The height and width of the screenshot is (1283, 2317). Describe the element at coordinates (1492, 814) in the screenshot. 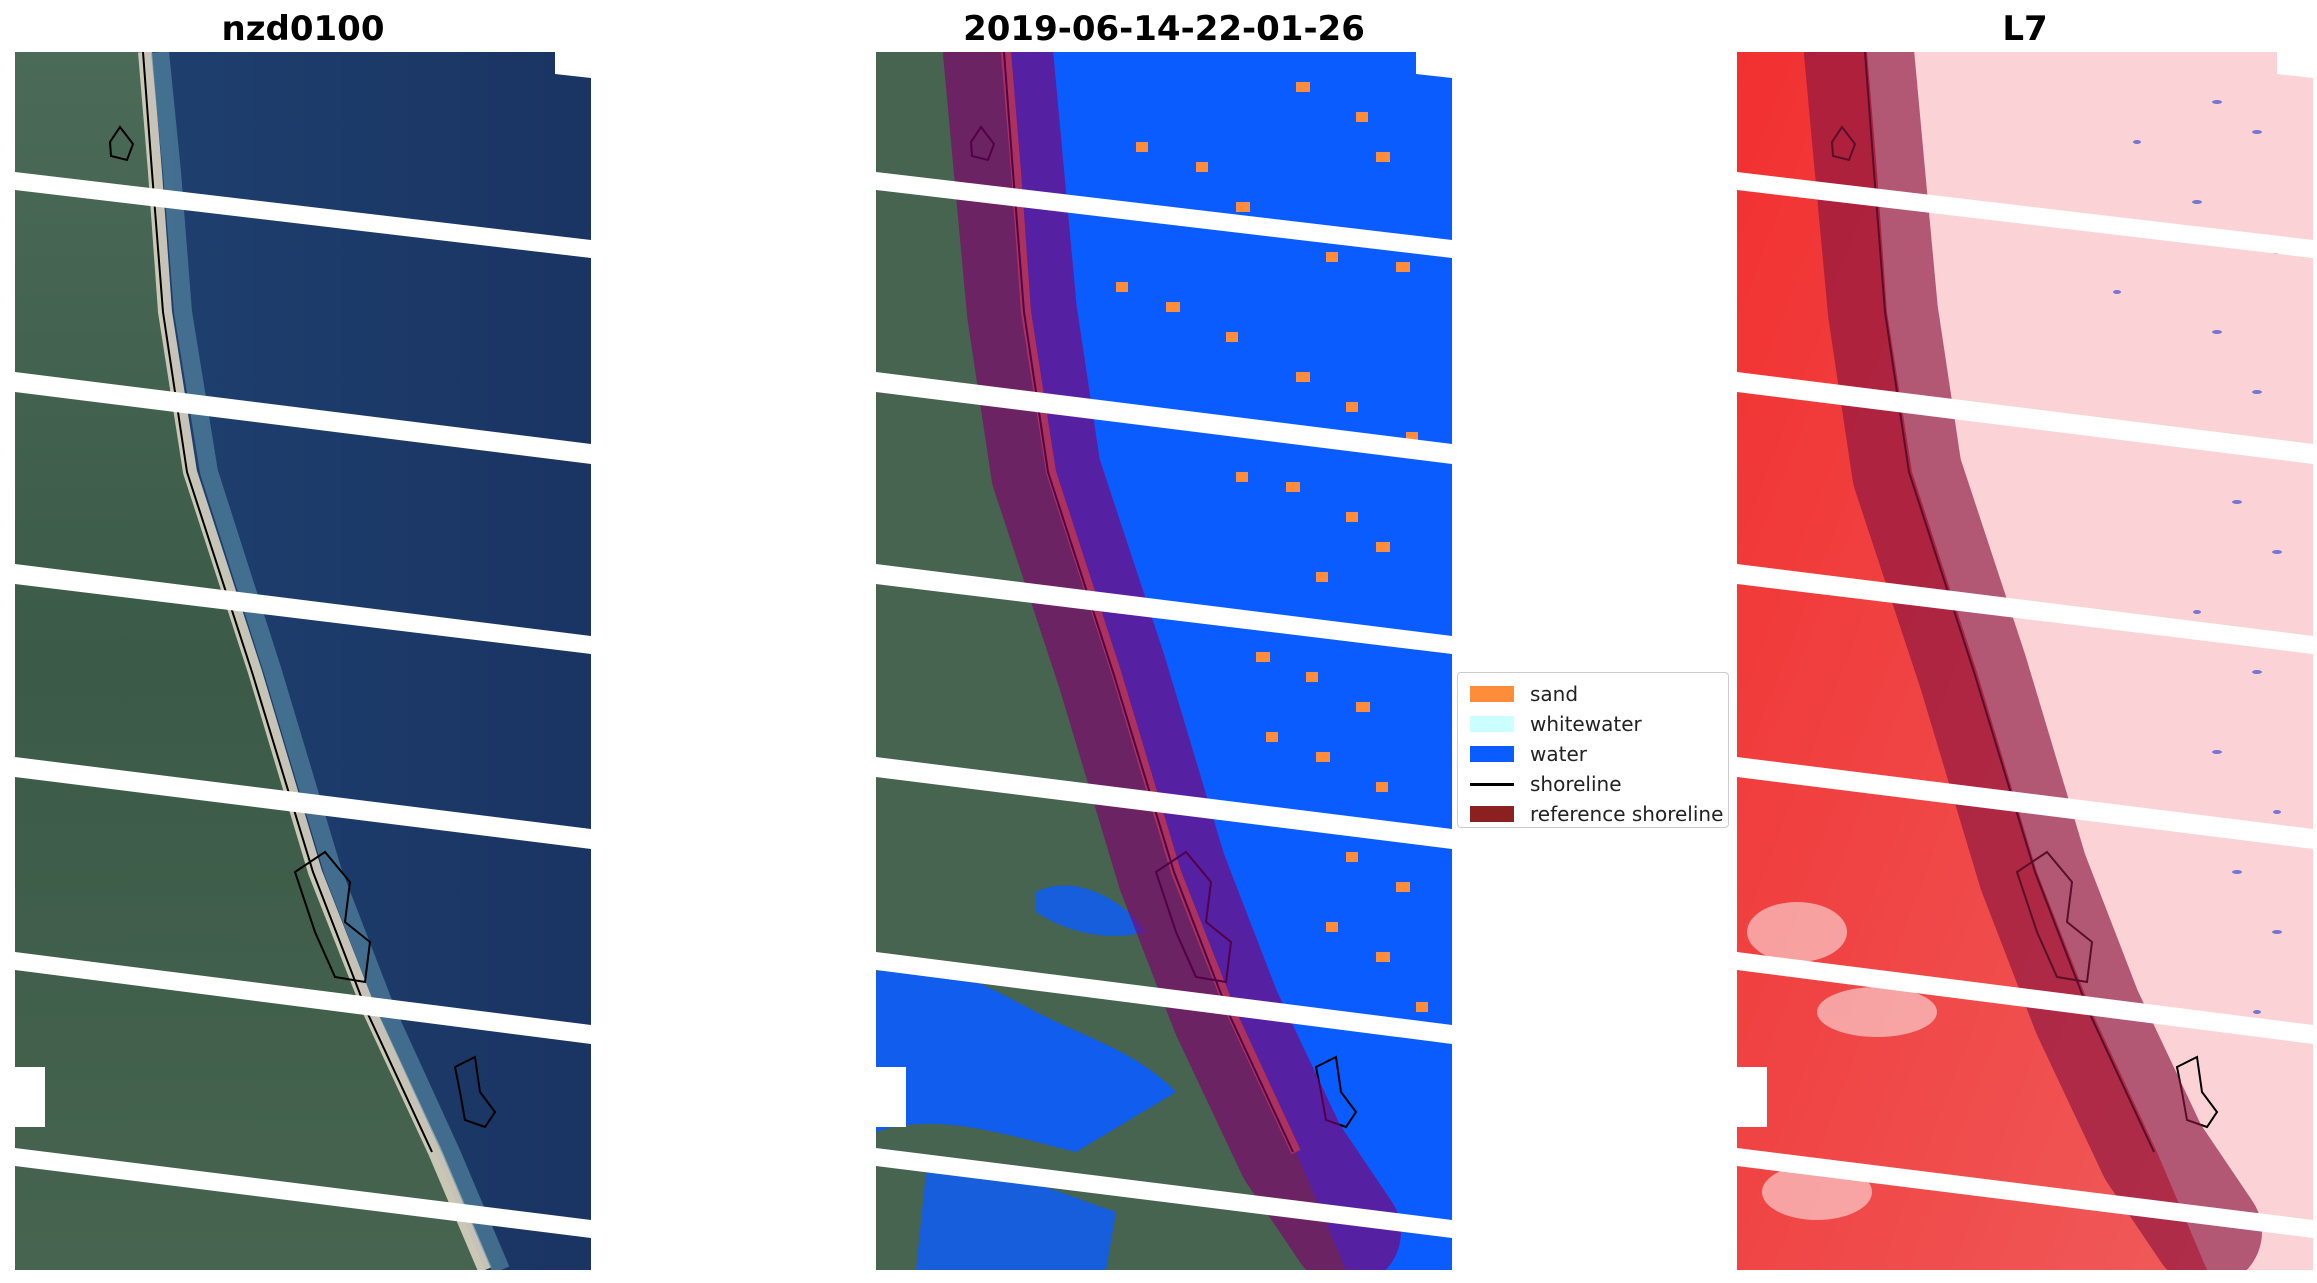

I see `legend-swatch-reference-shoreline` at that location.